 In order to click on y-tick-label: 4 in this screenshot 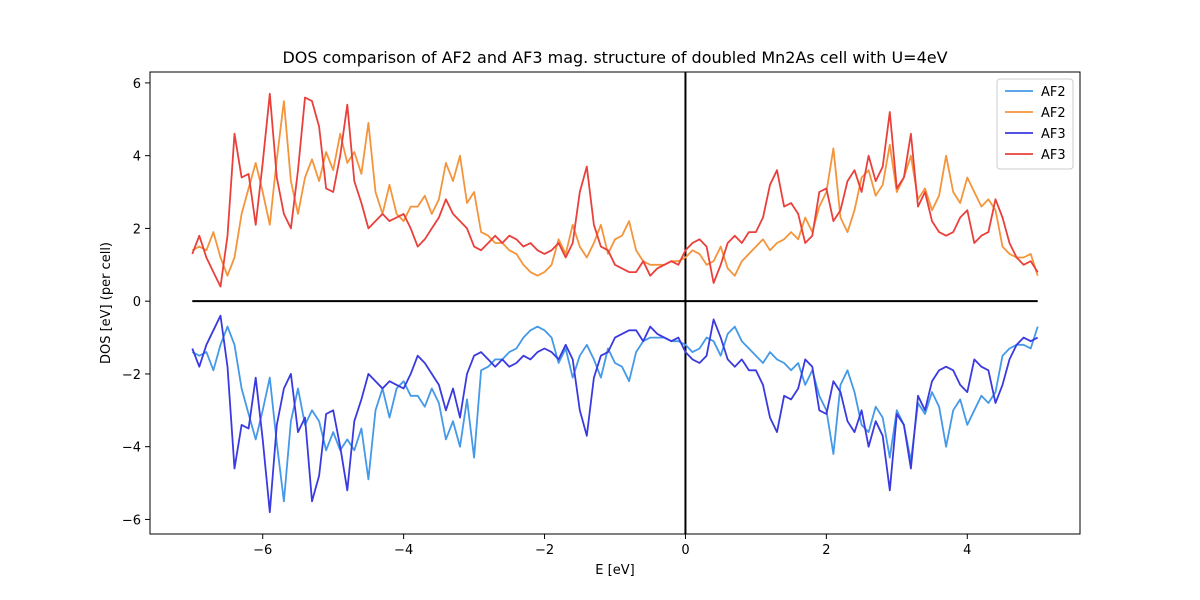, I will do `click(137, 157)`.